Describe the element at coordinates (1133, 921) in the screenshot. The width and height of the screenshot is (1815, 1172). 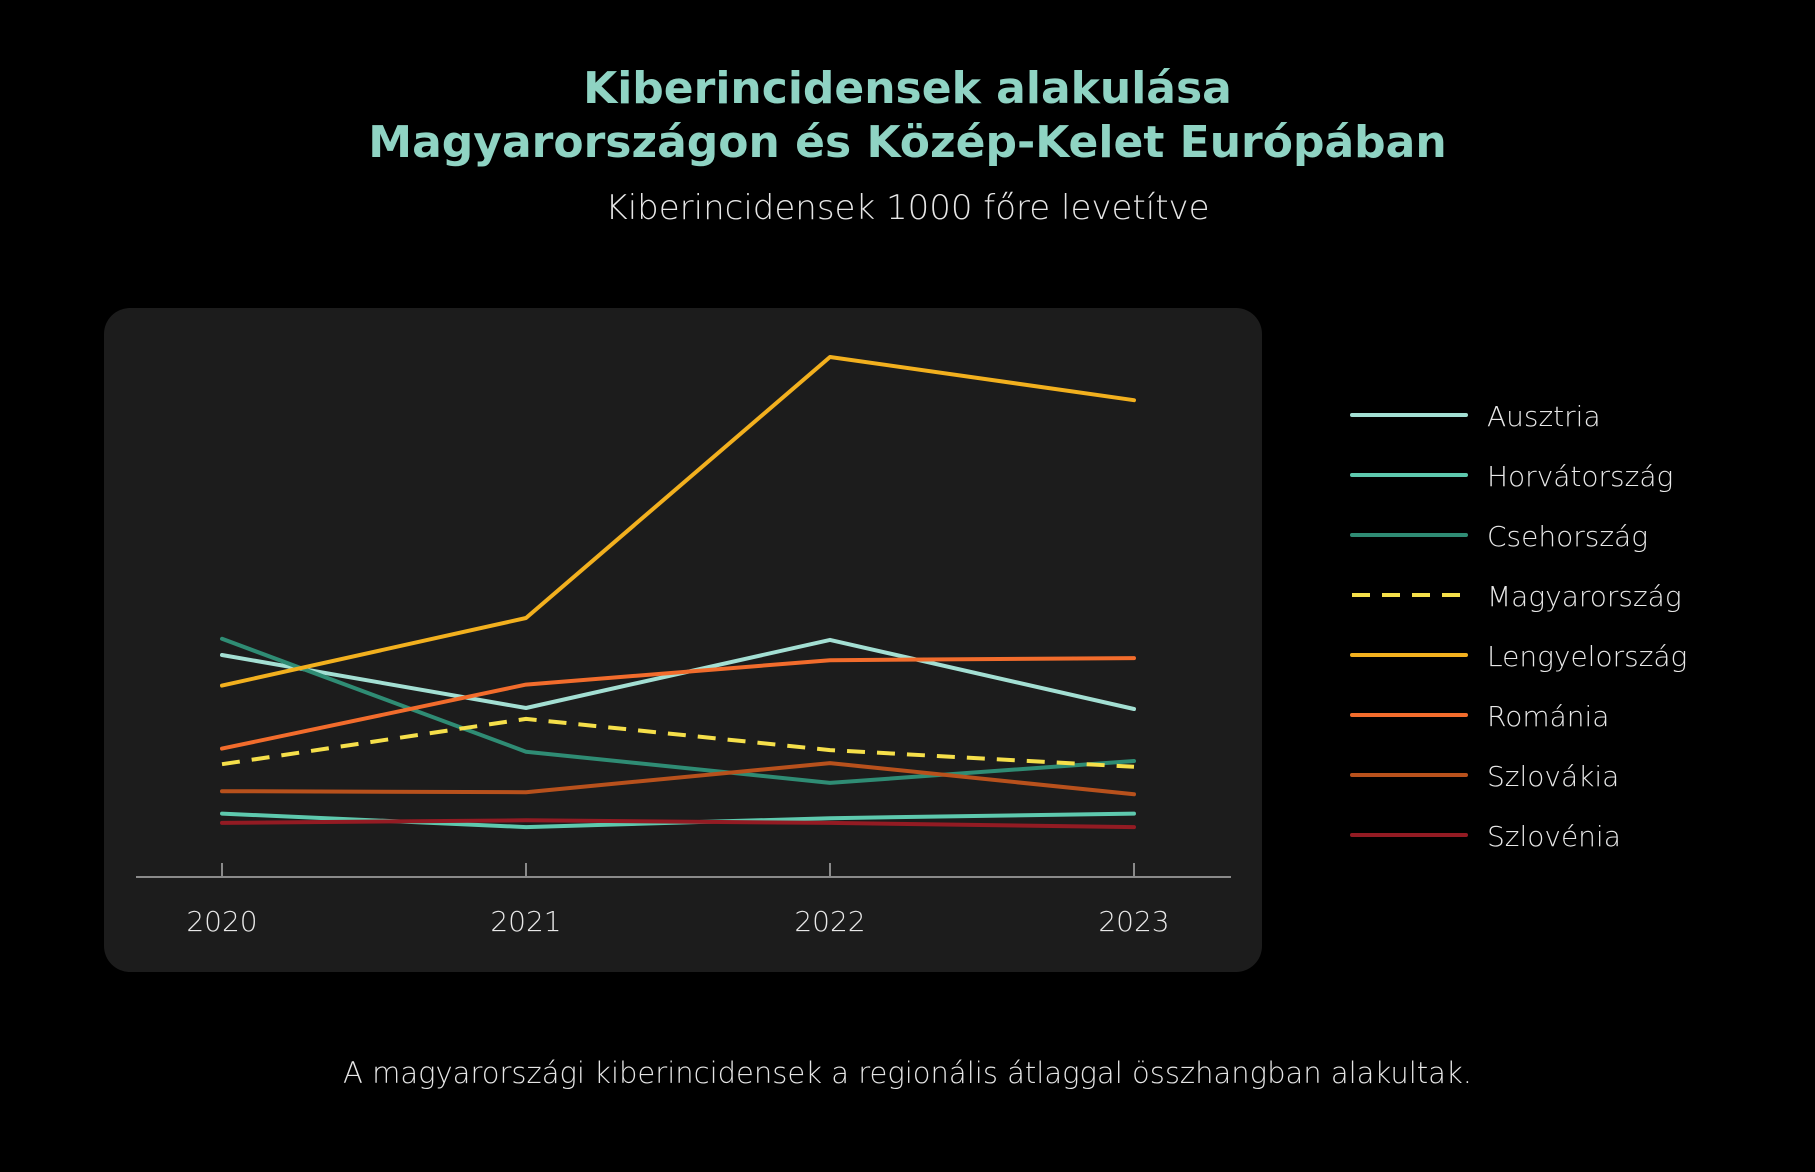
I see `x-tick-label-2023: 2023` at that location.